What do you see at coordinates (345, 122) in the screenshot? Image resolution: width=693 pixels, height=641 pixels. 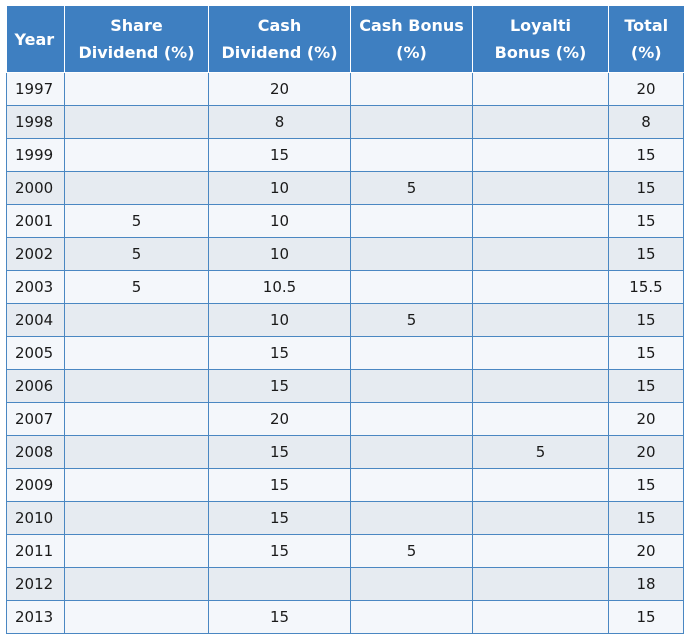 I see `table-row: 1998 8 8` at bounding box center [345, 122].